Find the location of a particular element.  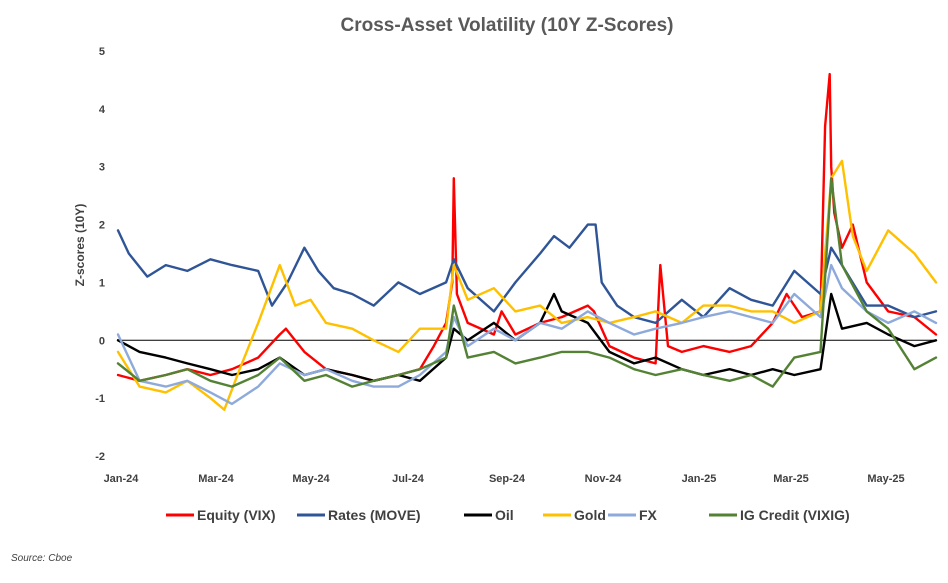

y-tick-label: 0 is located at coordinates (102, 341).